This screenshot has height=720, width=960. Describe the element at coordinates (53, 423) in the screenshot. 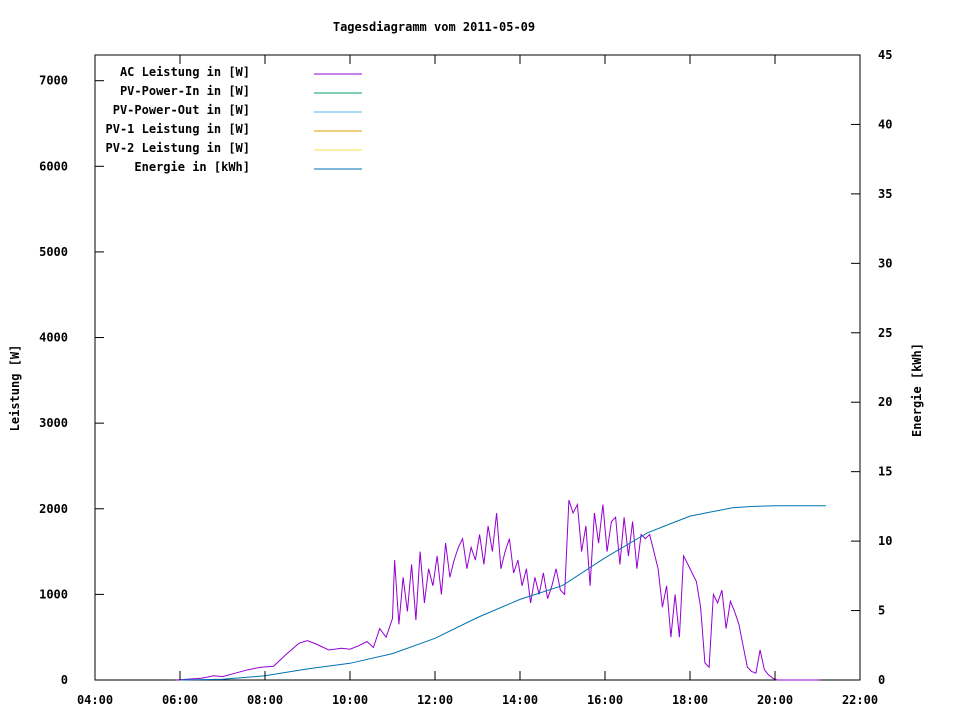

I see `y-tick-label: 3000` at that location.